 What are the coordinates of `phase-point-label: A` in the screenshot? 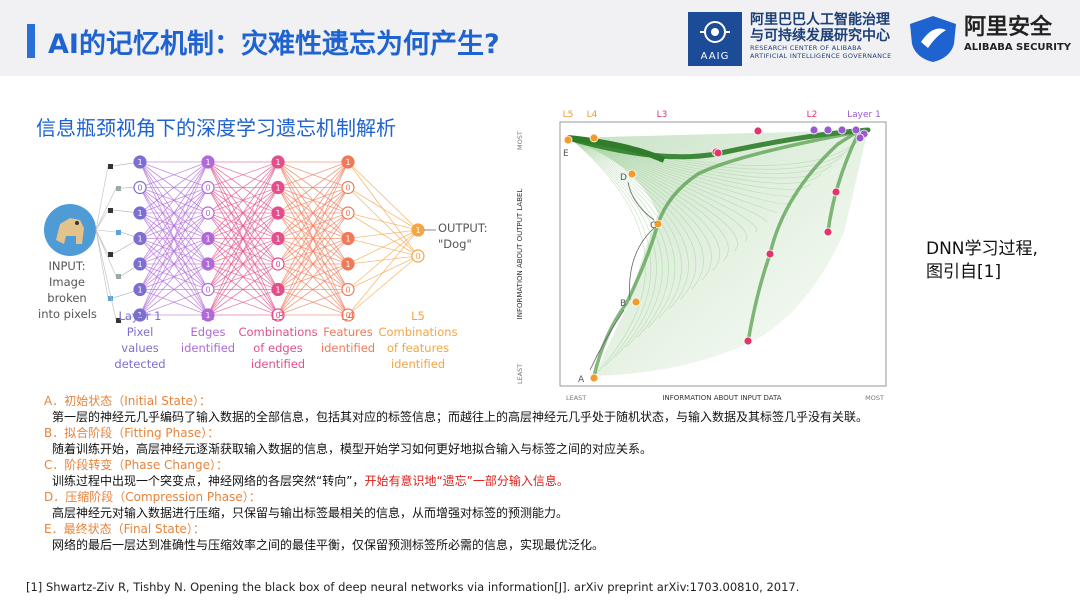 It's located at (581, 380).